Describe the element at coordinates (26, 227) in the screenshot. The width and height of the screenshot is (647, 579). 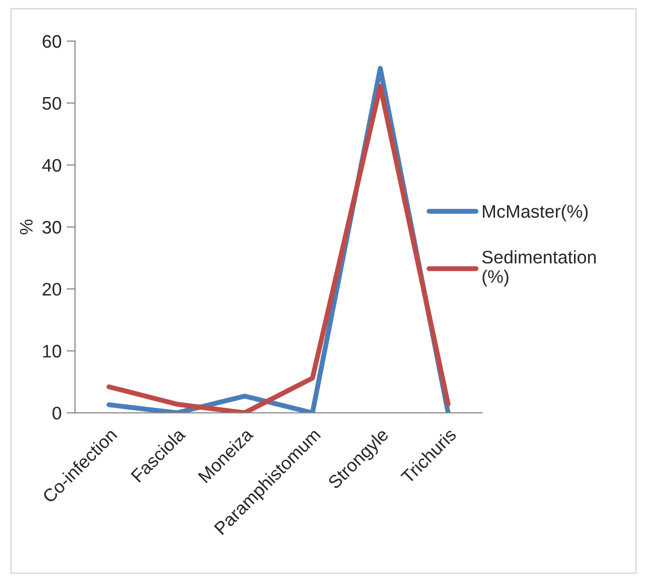
I see `y-axis-title: %` at that location.